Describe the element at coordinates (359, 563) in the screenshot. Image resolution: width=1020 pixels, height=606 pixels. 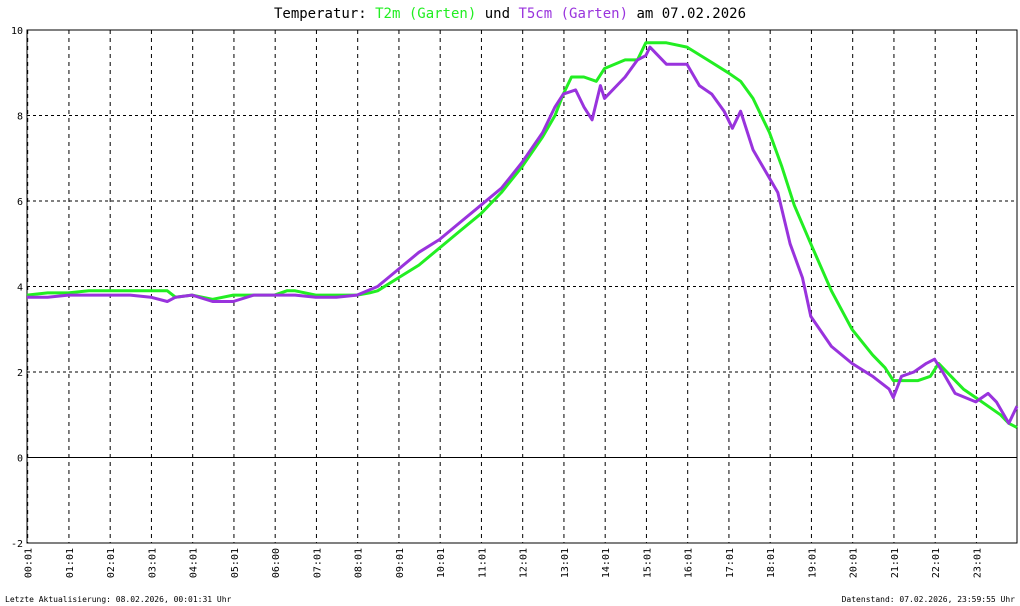
I see `x-tick-label: 08:01` at that location.